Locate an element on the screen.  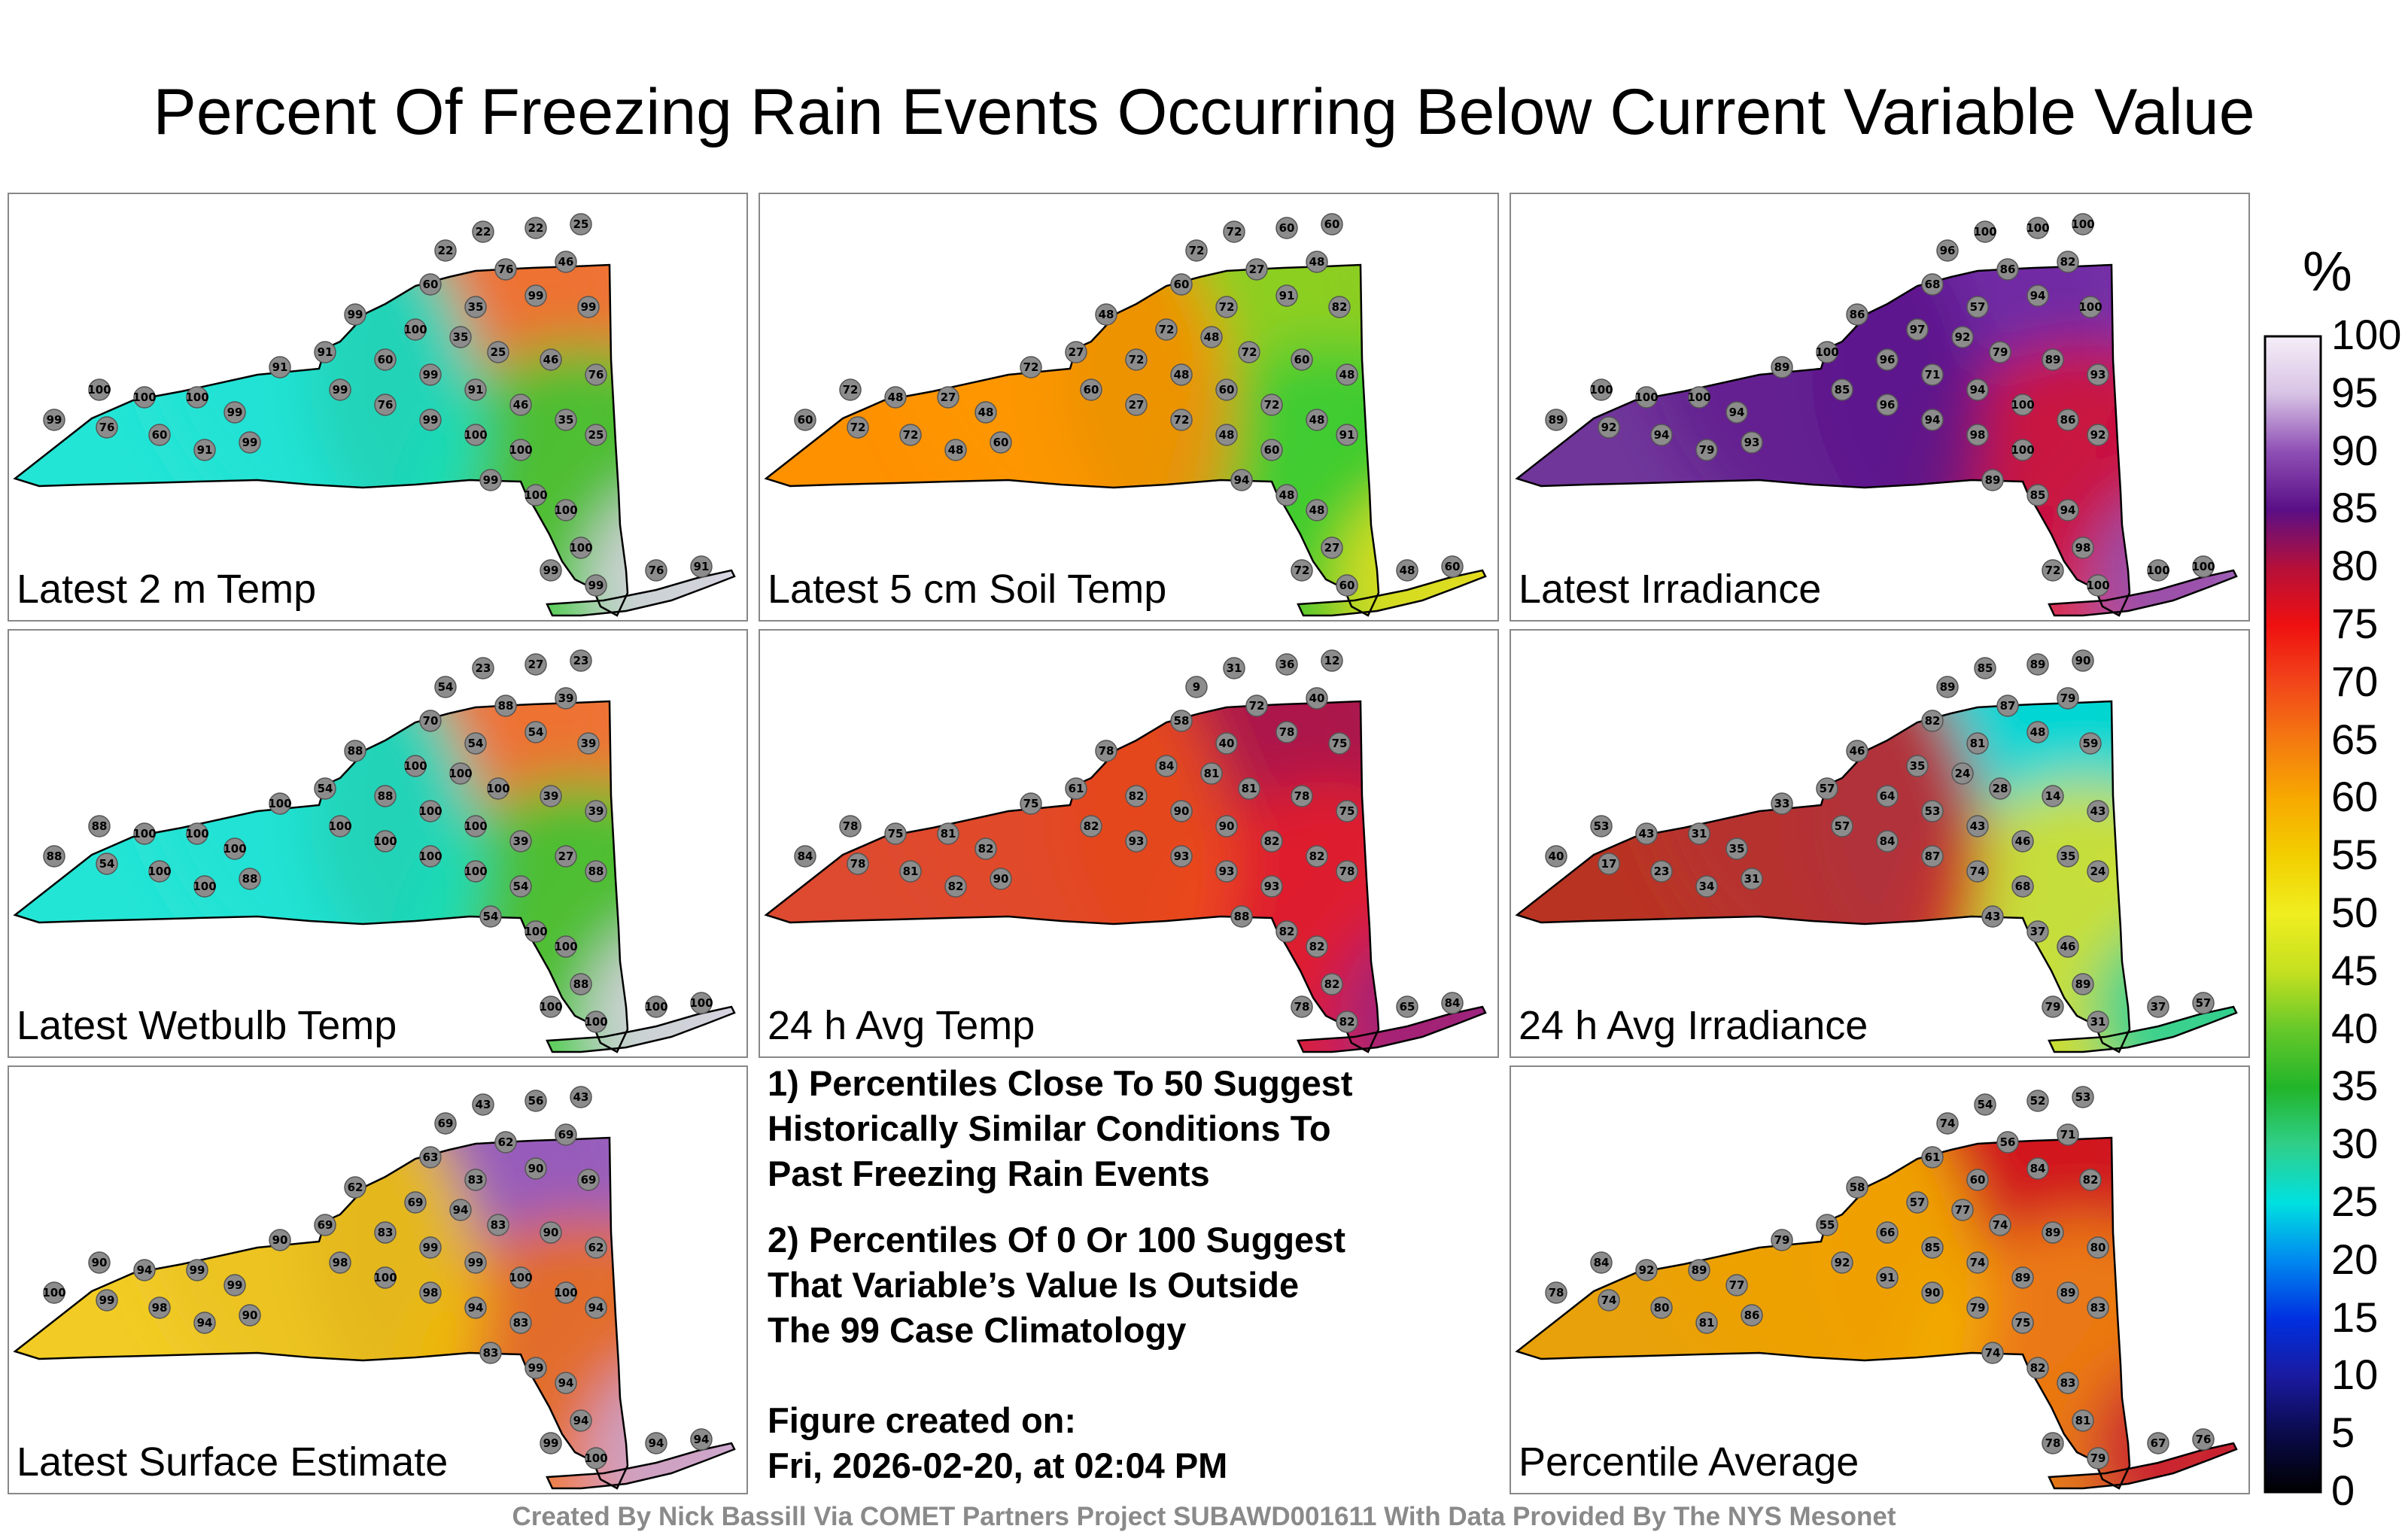
station-marker: 53 is located at coordinates (1932, 811).